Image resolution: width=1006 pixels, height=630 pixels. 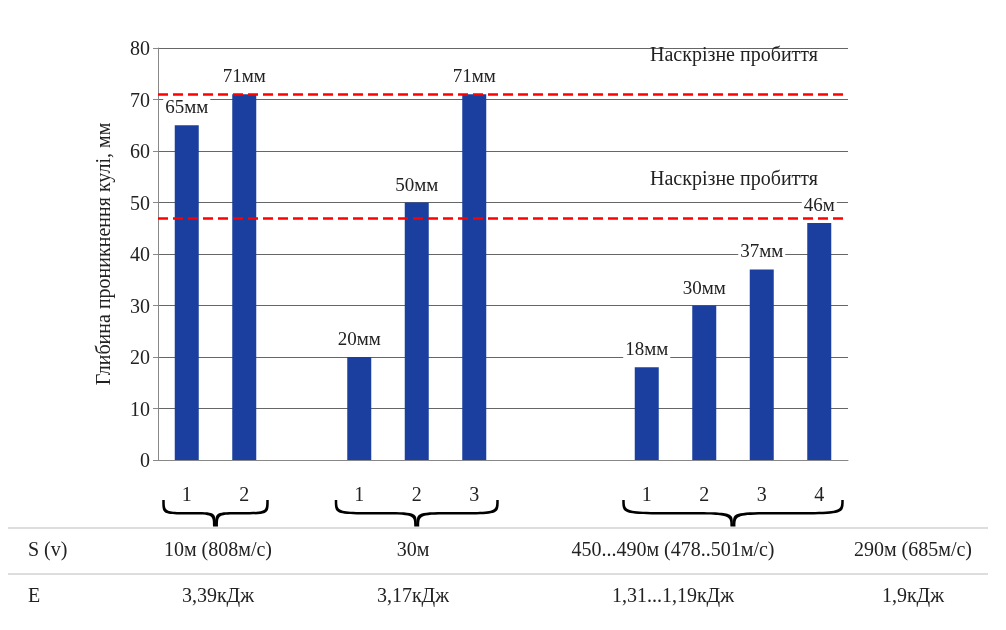 What do you see at coordinates (913, 595) in the screenshot?
I see `text: 1,9кДж` at bounding box center [913, 595].